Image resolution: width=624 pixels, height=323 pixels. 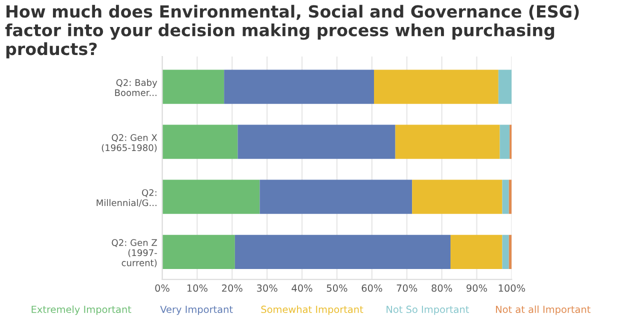 I want to click on x-tick-label: 60%, so click(x=372, y=288).